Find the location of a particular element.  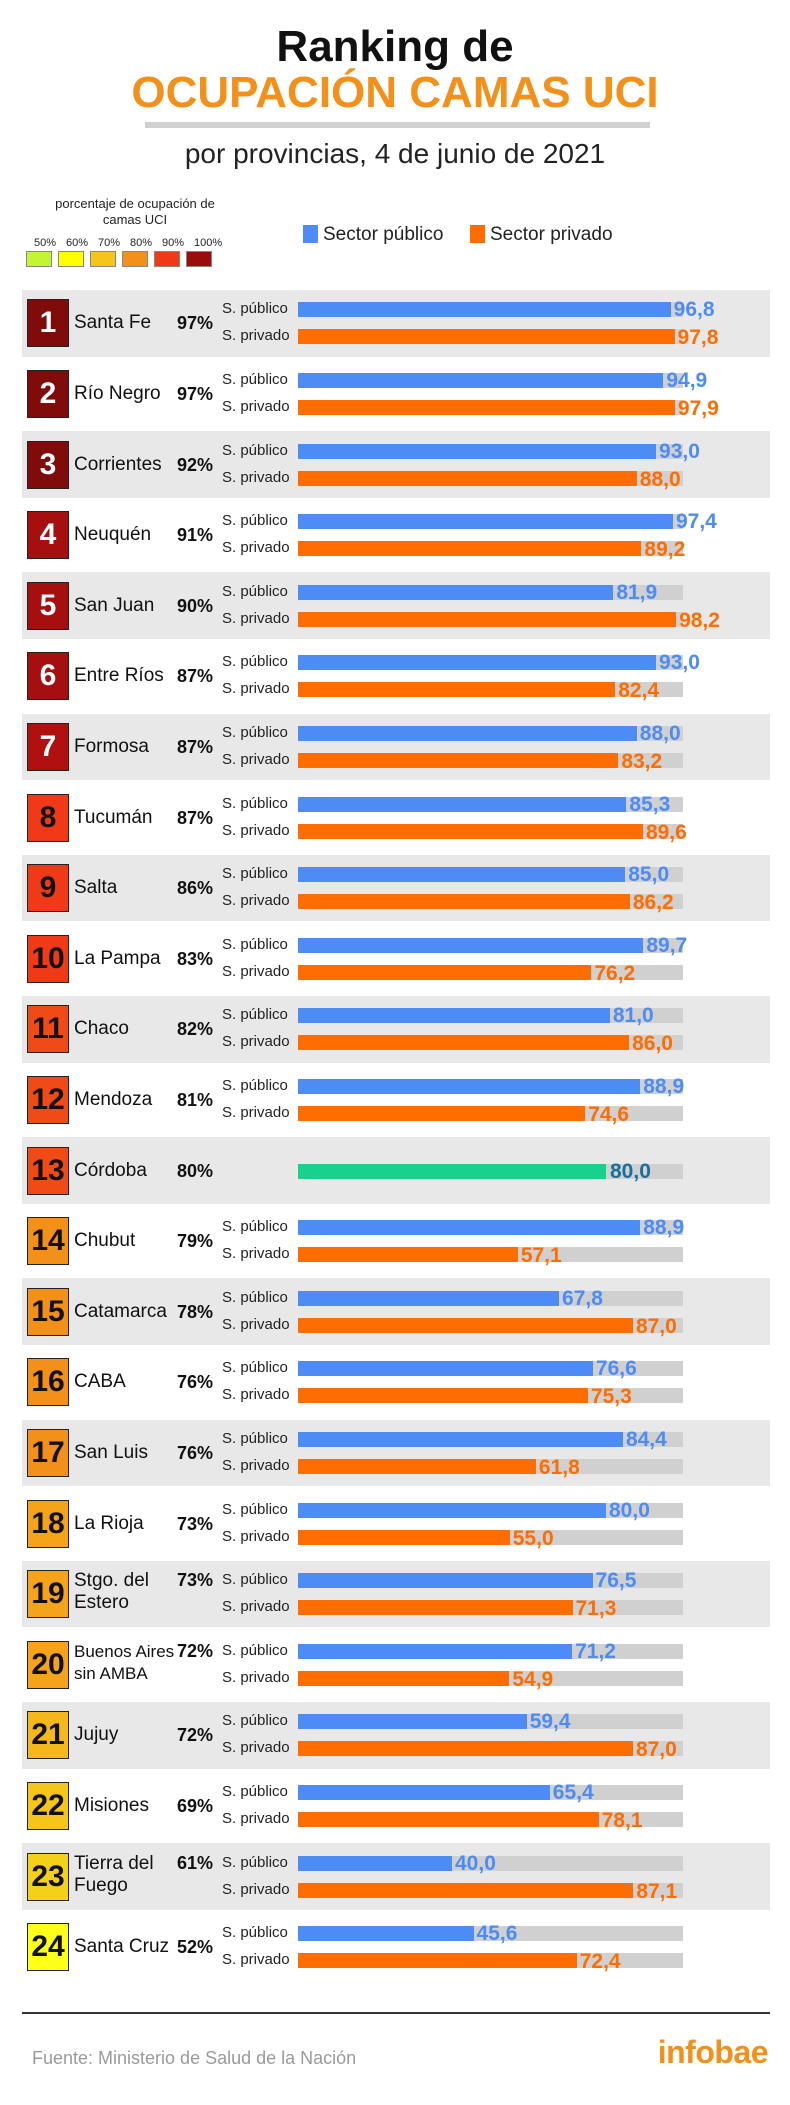

value-public: 88,0 is located at coordinates (660, 733).